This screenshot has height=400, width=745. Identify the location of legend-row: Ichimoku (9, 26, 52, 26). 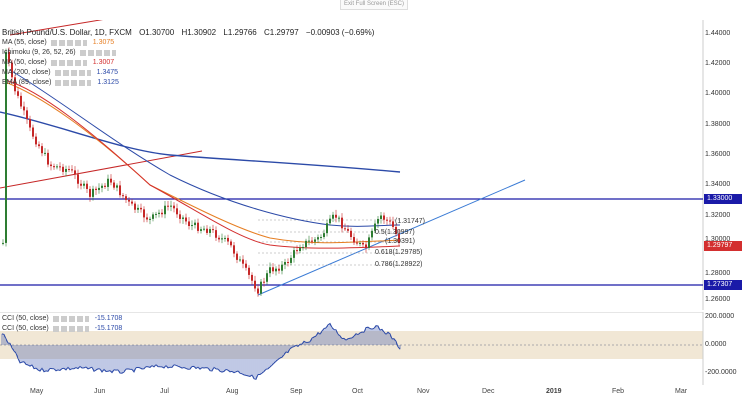
(62, 53).